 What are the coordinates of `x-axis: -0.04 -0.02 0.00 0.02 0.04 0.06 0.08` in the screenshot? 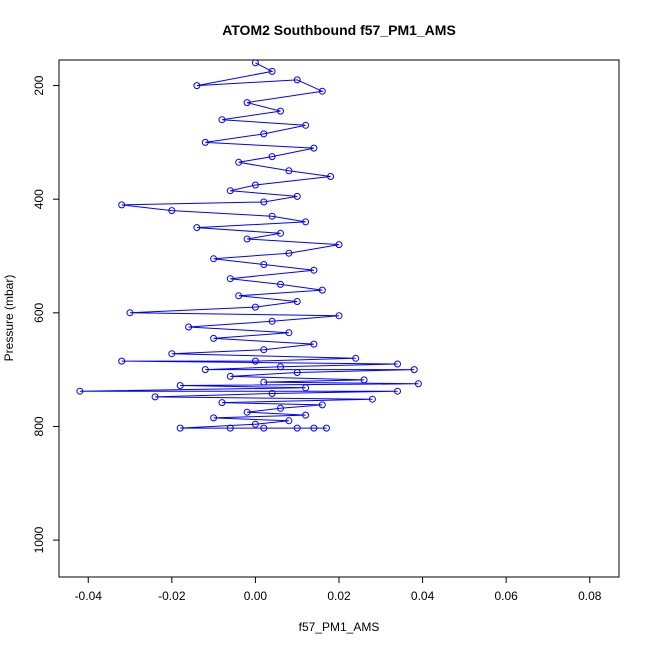 It's located at (338, 589).